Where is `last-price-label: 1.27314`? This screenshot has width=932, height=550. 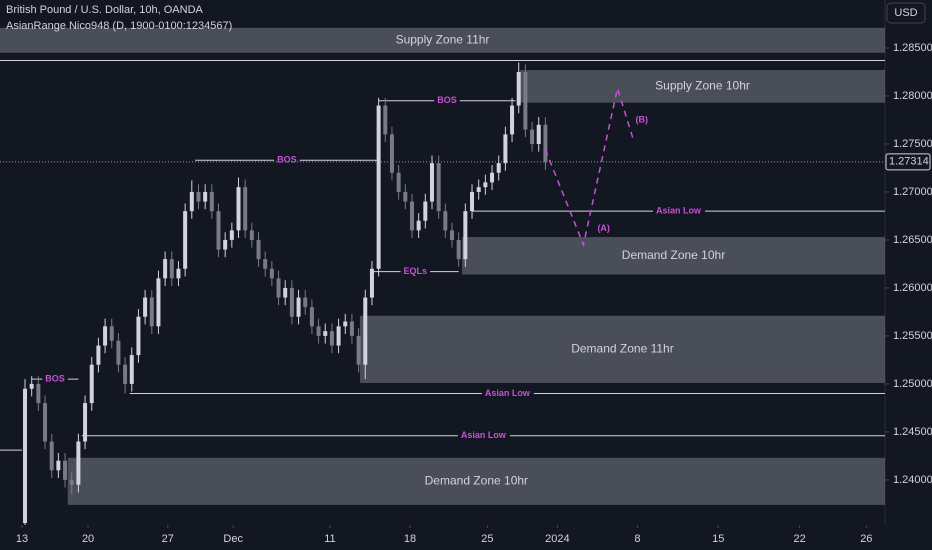
last-price-label: 1.27314 is located at coordinates (909, 162).